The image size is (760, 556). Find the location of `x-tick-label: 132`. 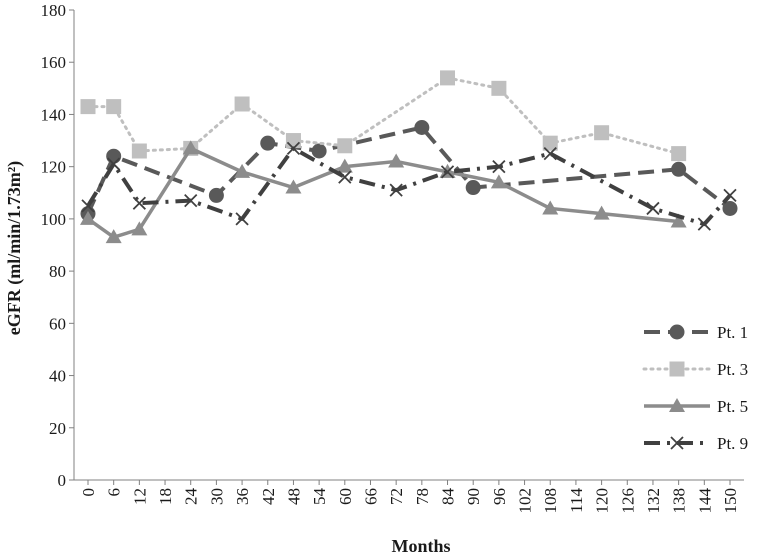

x-tick-label: 132 is located at coordinates (653, 501).